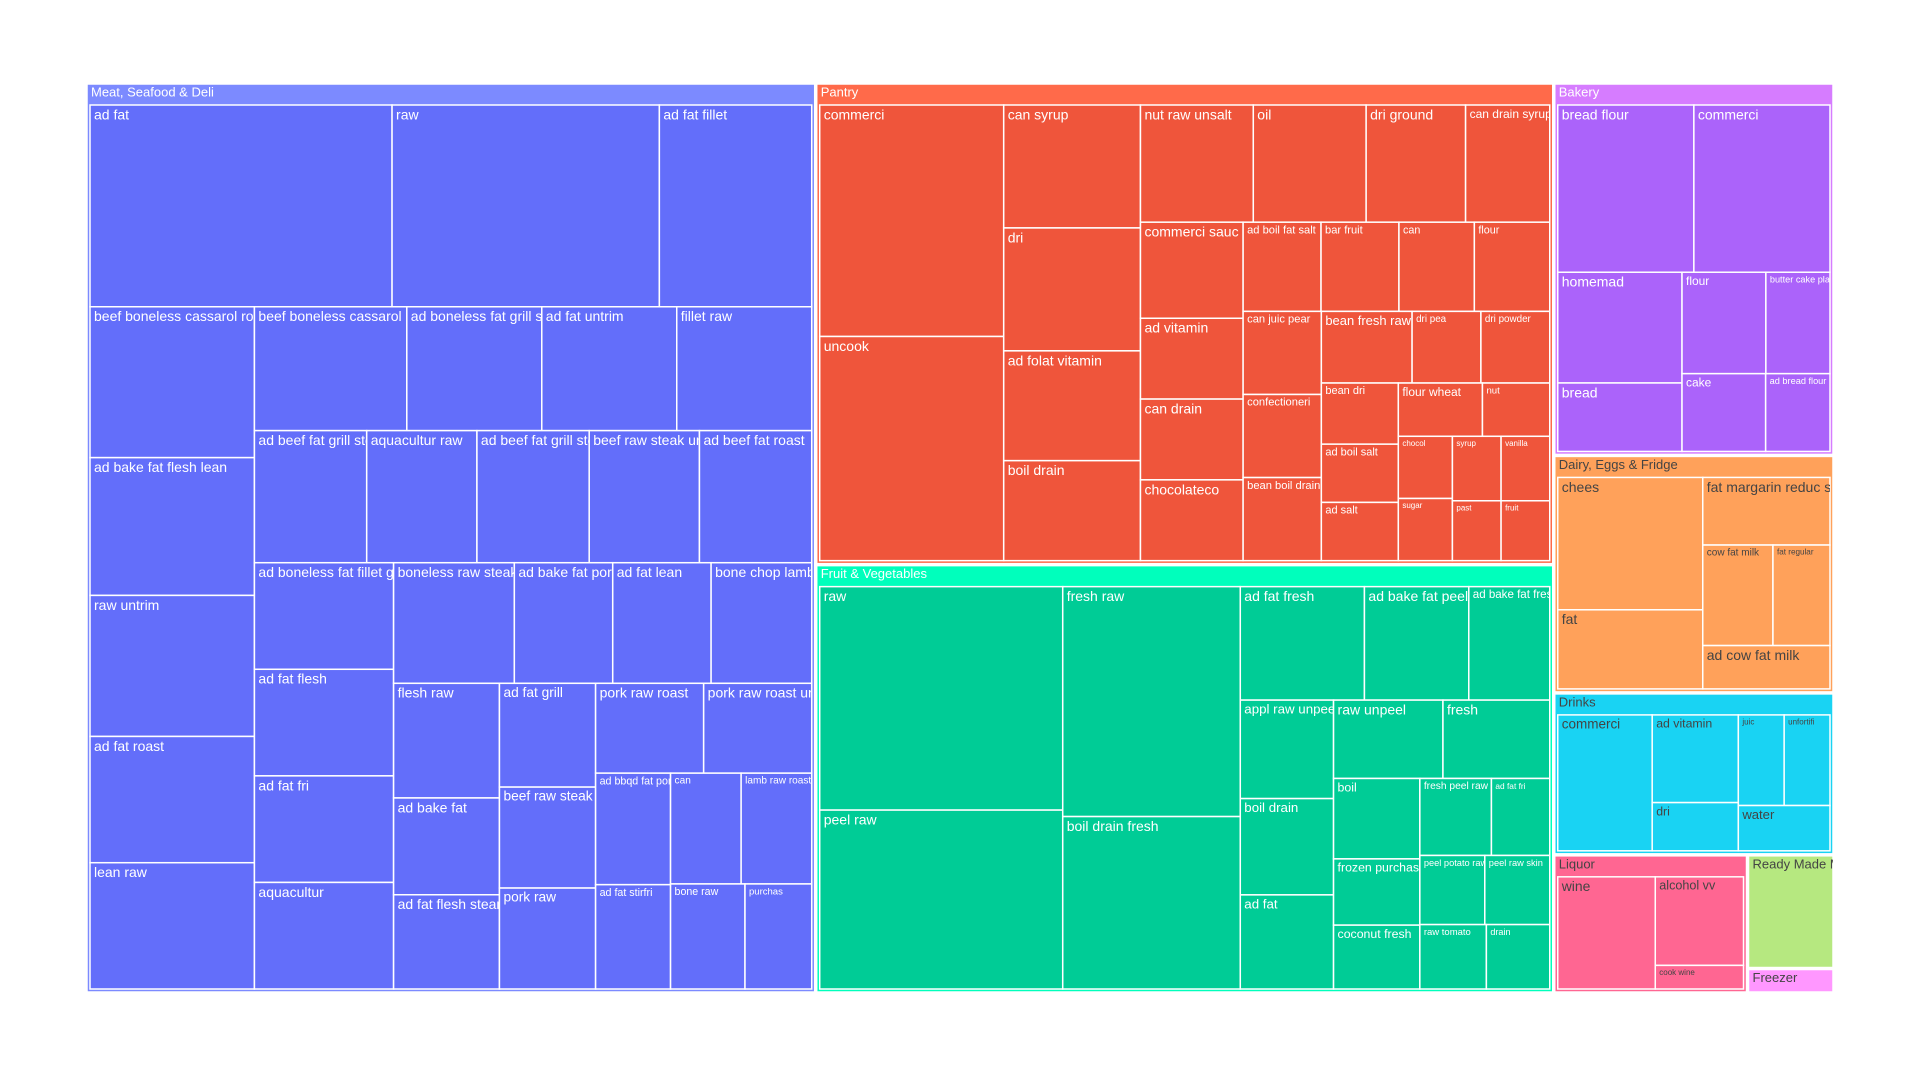 This screenshot has height=1080, width=1920. I want to click on tile-label: purchas, so click(766, 891).